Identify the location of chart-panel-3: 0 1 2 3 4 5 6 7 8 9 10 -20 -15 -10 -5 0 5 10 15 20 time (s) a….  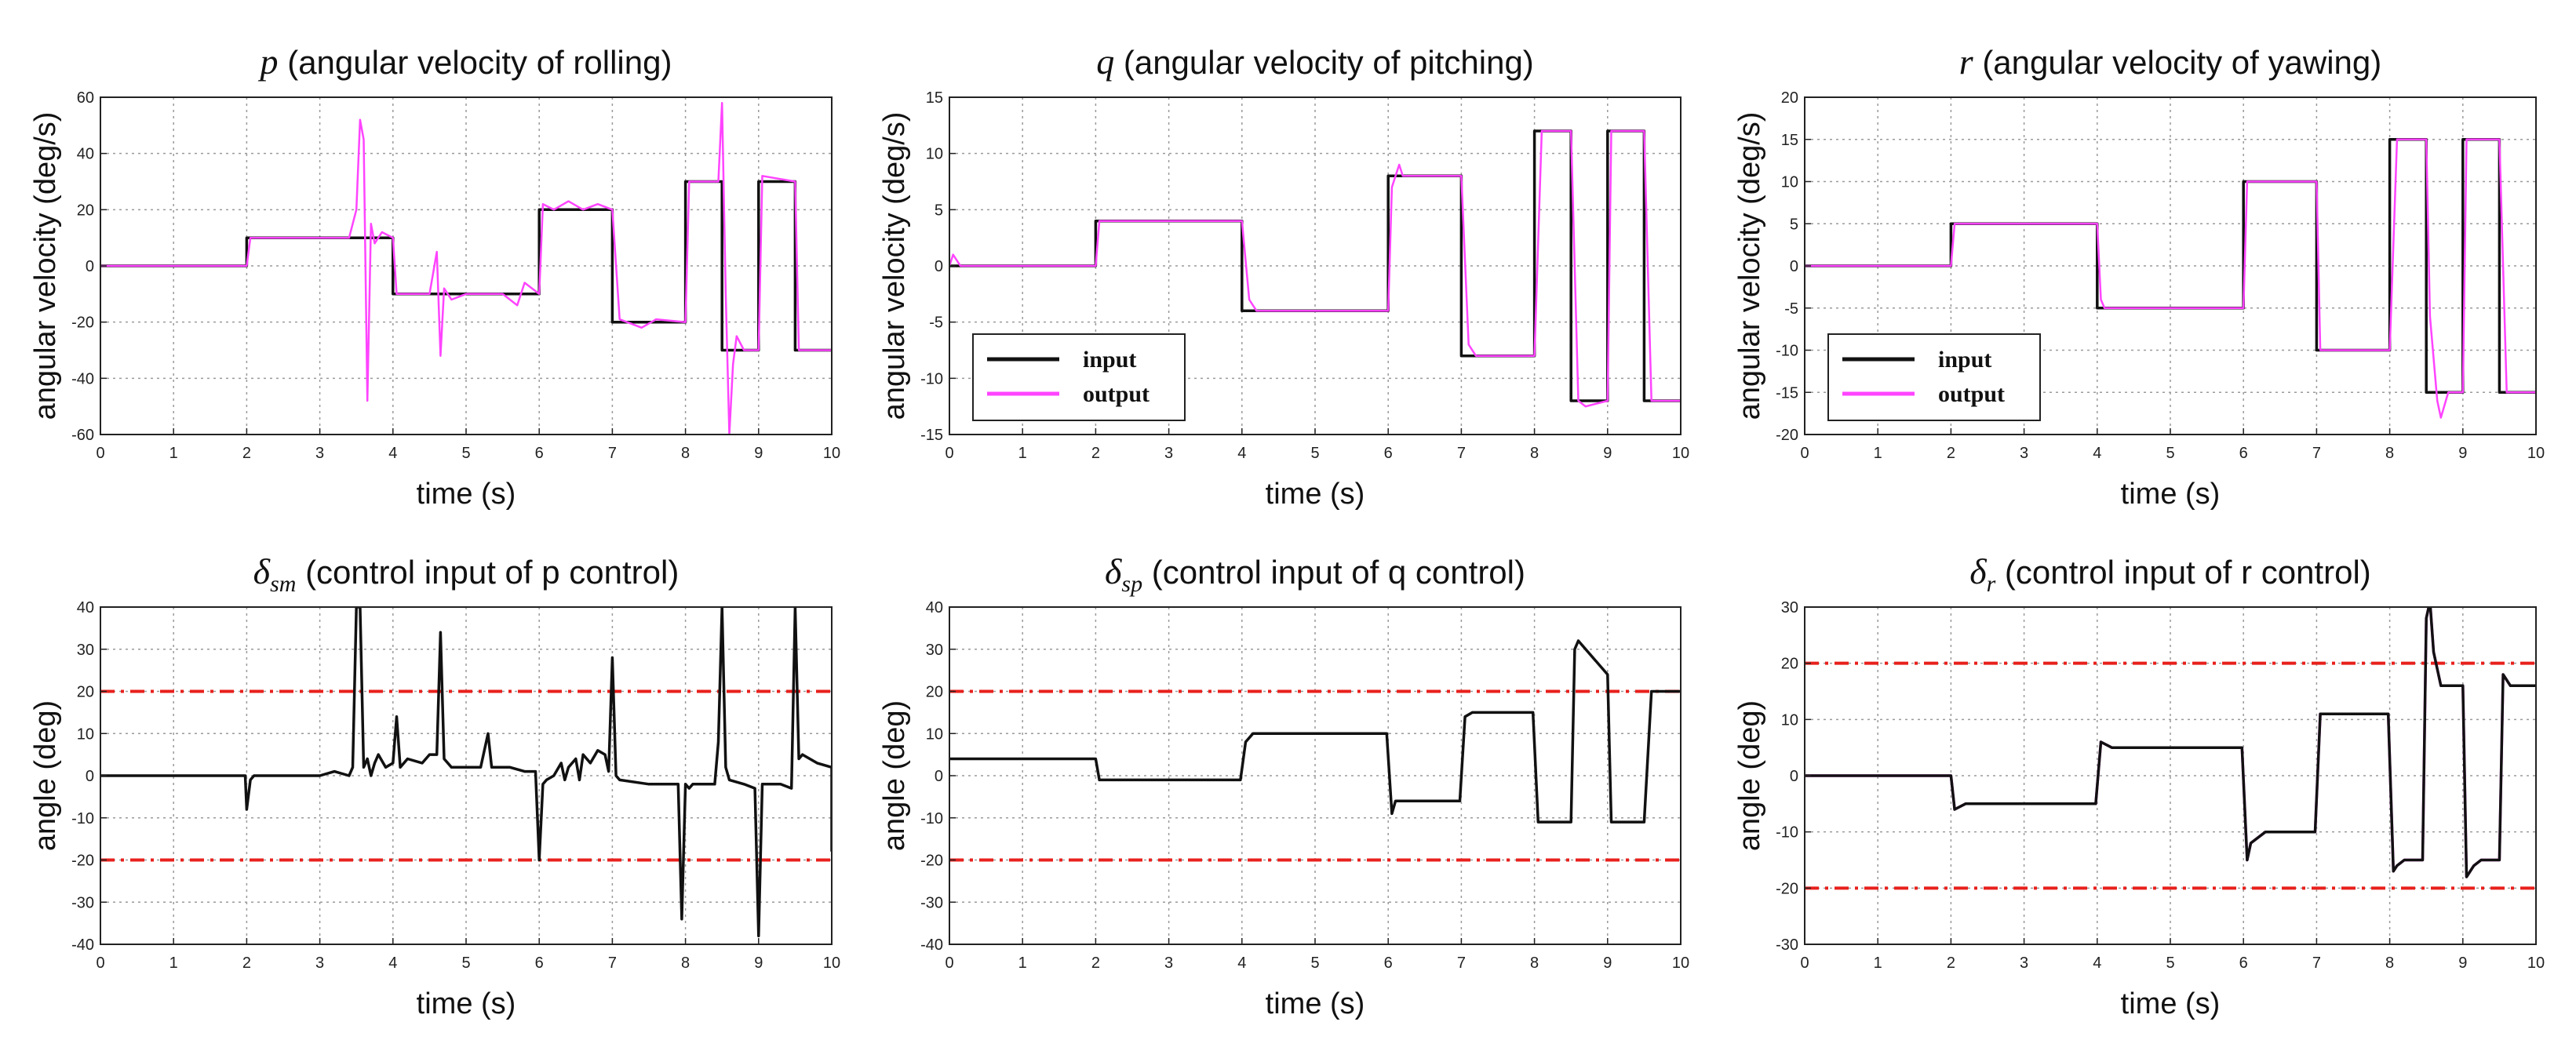
(2139, 276).